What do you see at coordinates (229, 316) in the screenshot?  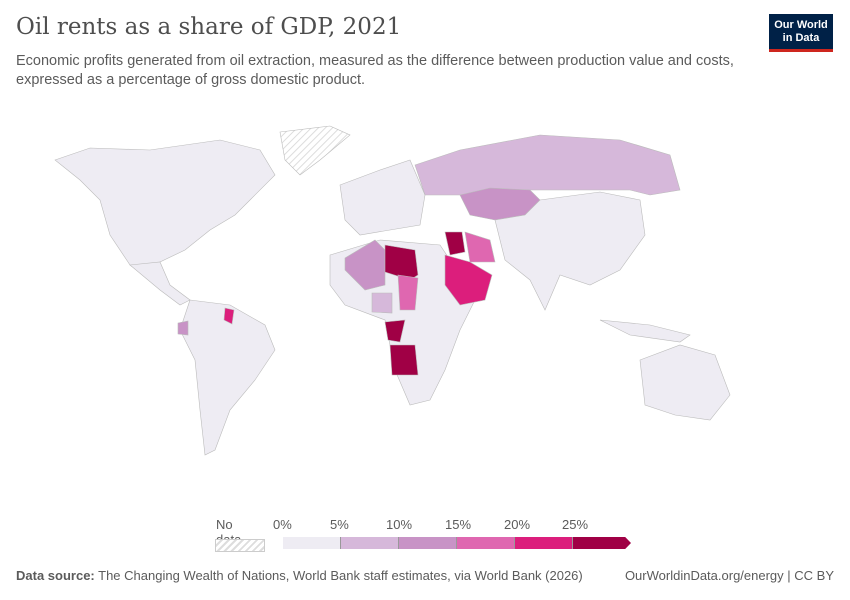 I see `guyana` at bounding box center [229, 316].